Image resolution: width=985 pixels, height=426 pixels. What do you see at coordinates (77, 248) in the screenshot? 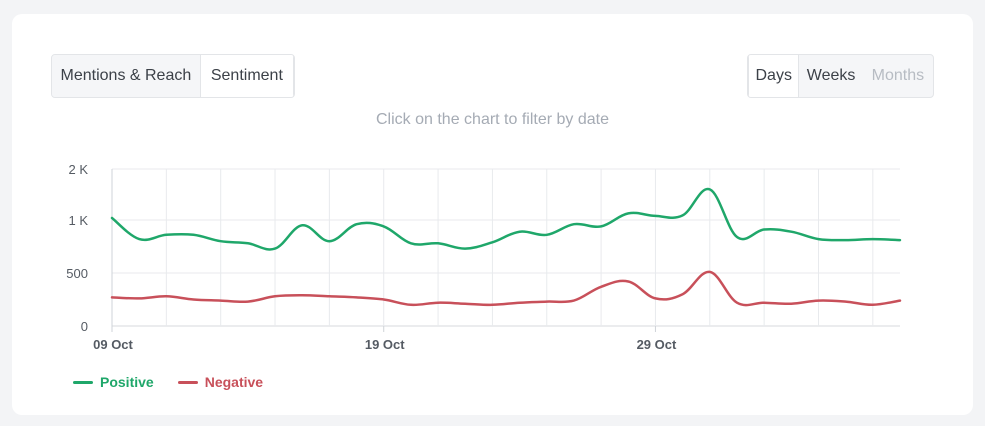
I see `y-axis: 0 500 1 K 2 K` at bounding box center [77, 248].